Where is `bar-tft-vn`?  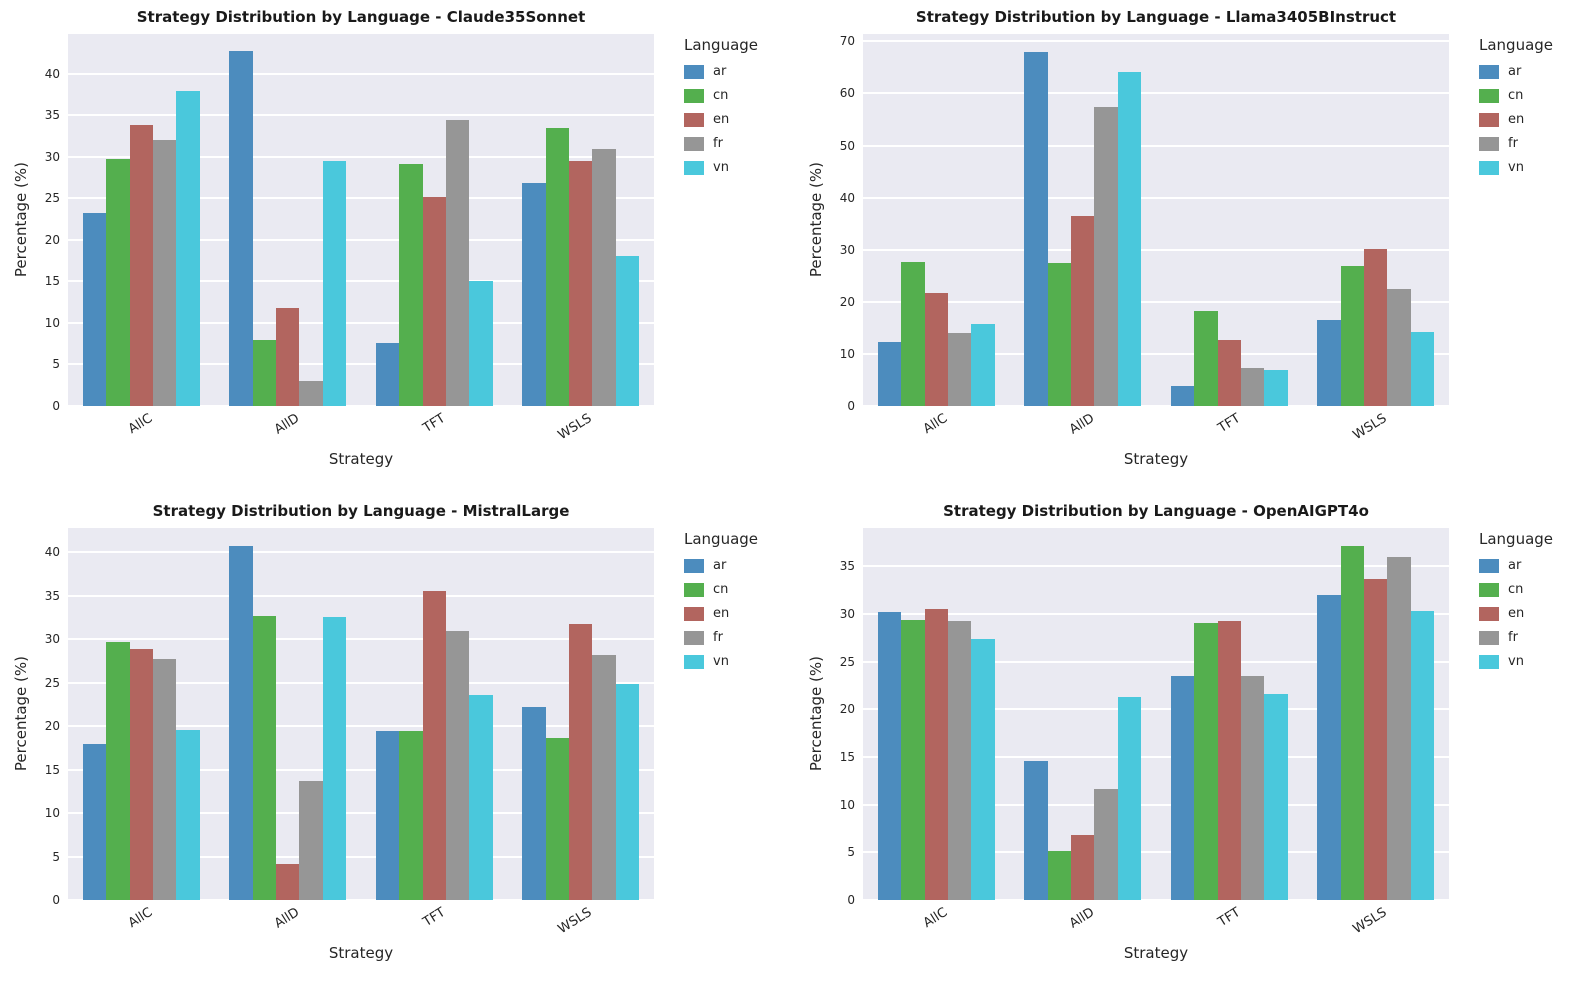 bar-tft-vn is located at coordinates (481, 343).